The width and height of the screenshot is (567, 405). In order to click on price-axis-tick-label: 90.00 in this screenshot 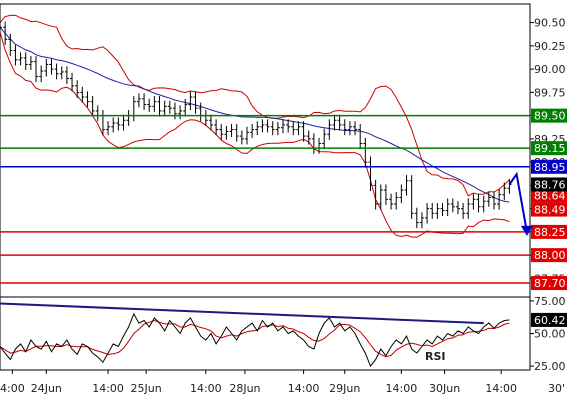, I will do `click(550, 69)`.